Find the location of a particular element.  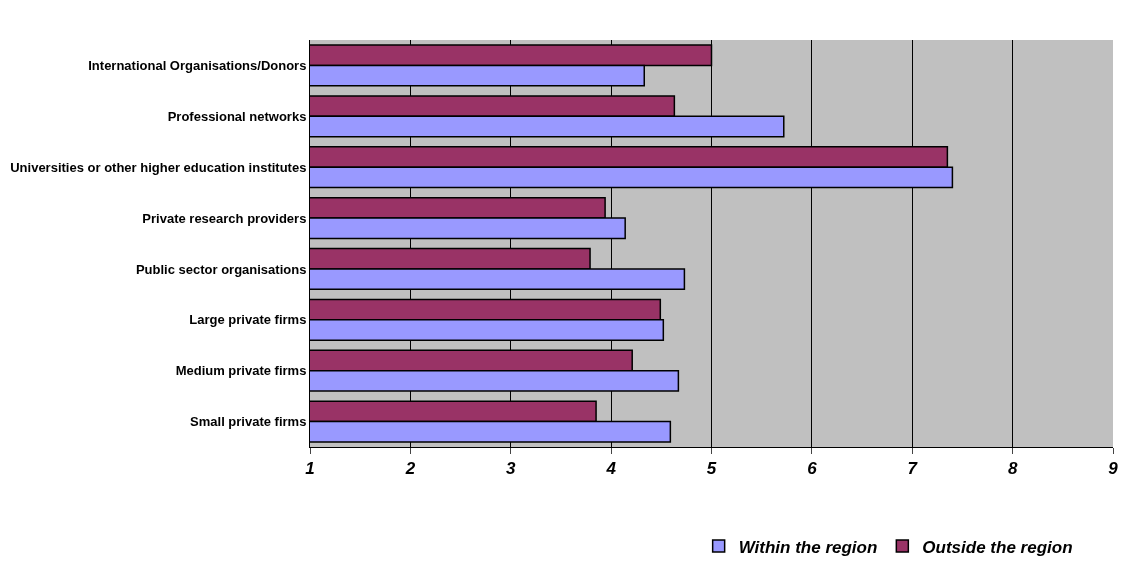

x-tick-label: 6 is located at coordinates (812, 469).